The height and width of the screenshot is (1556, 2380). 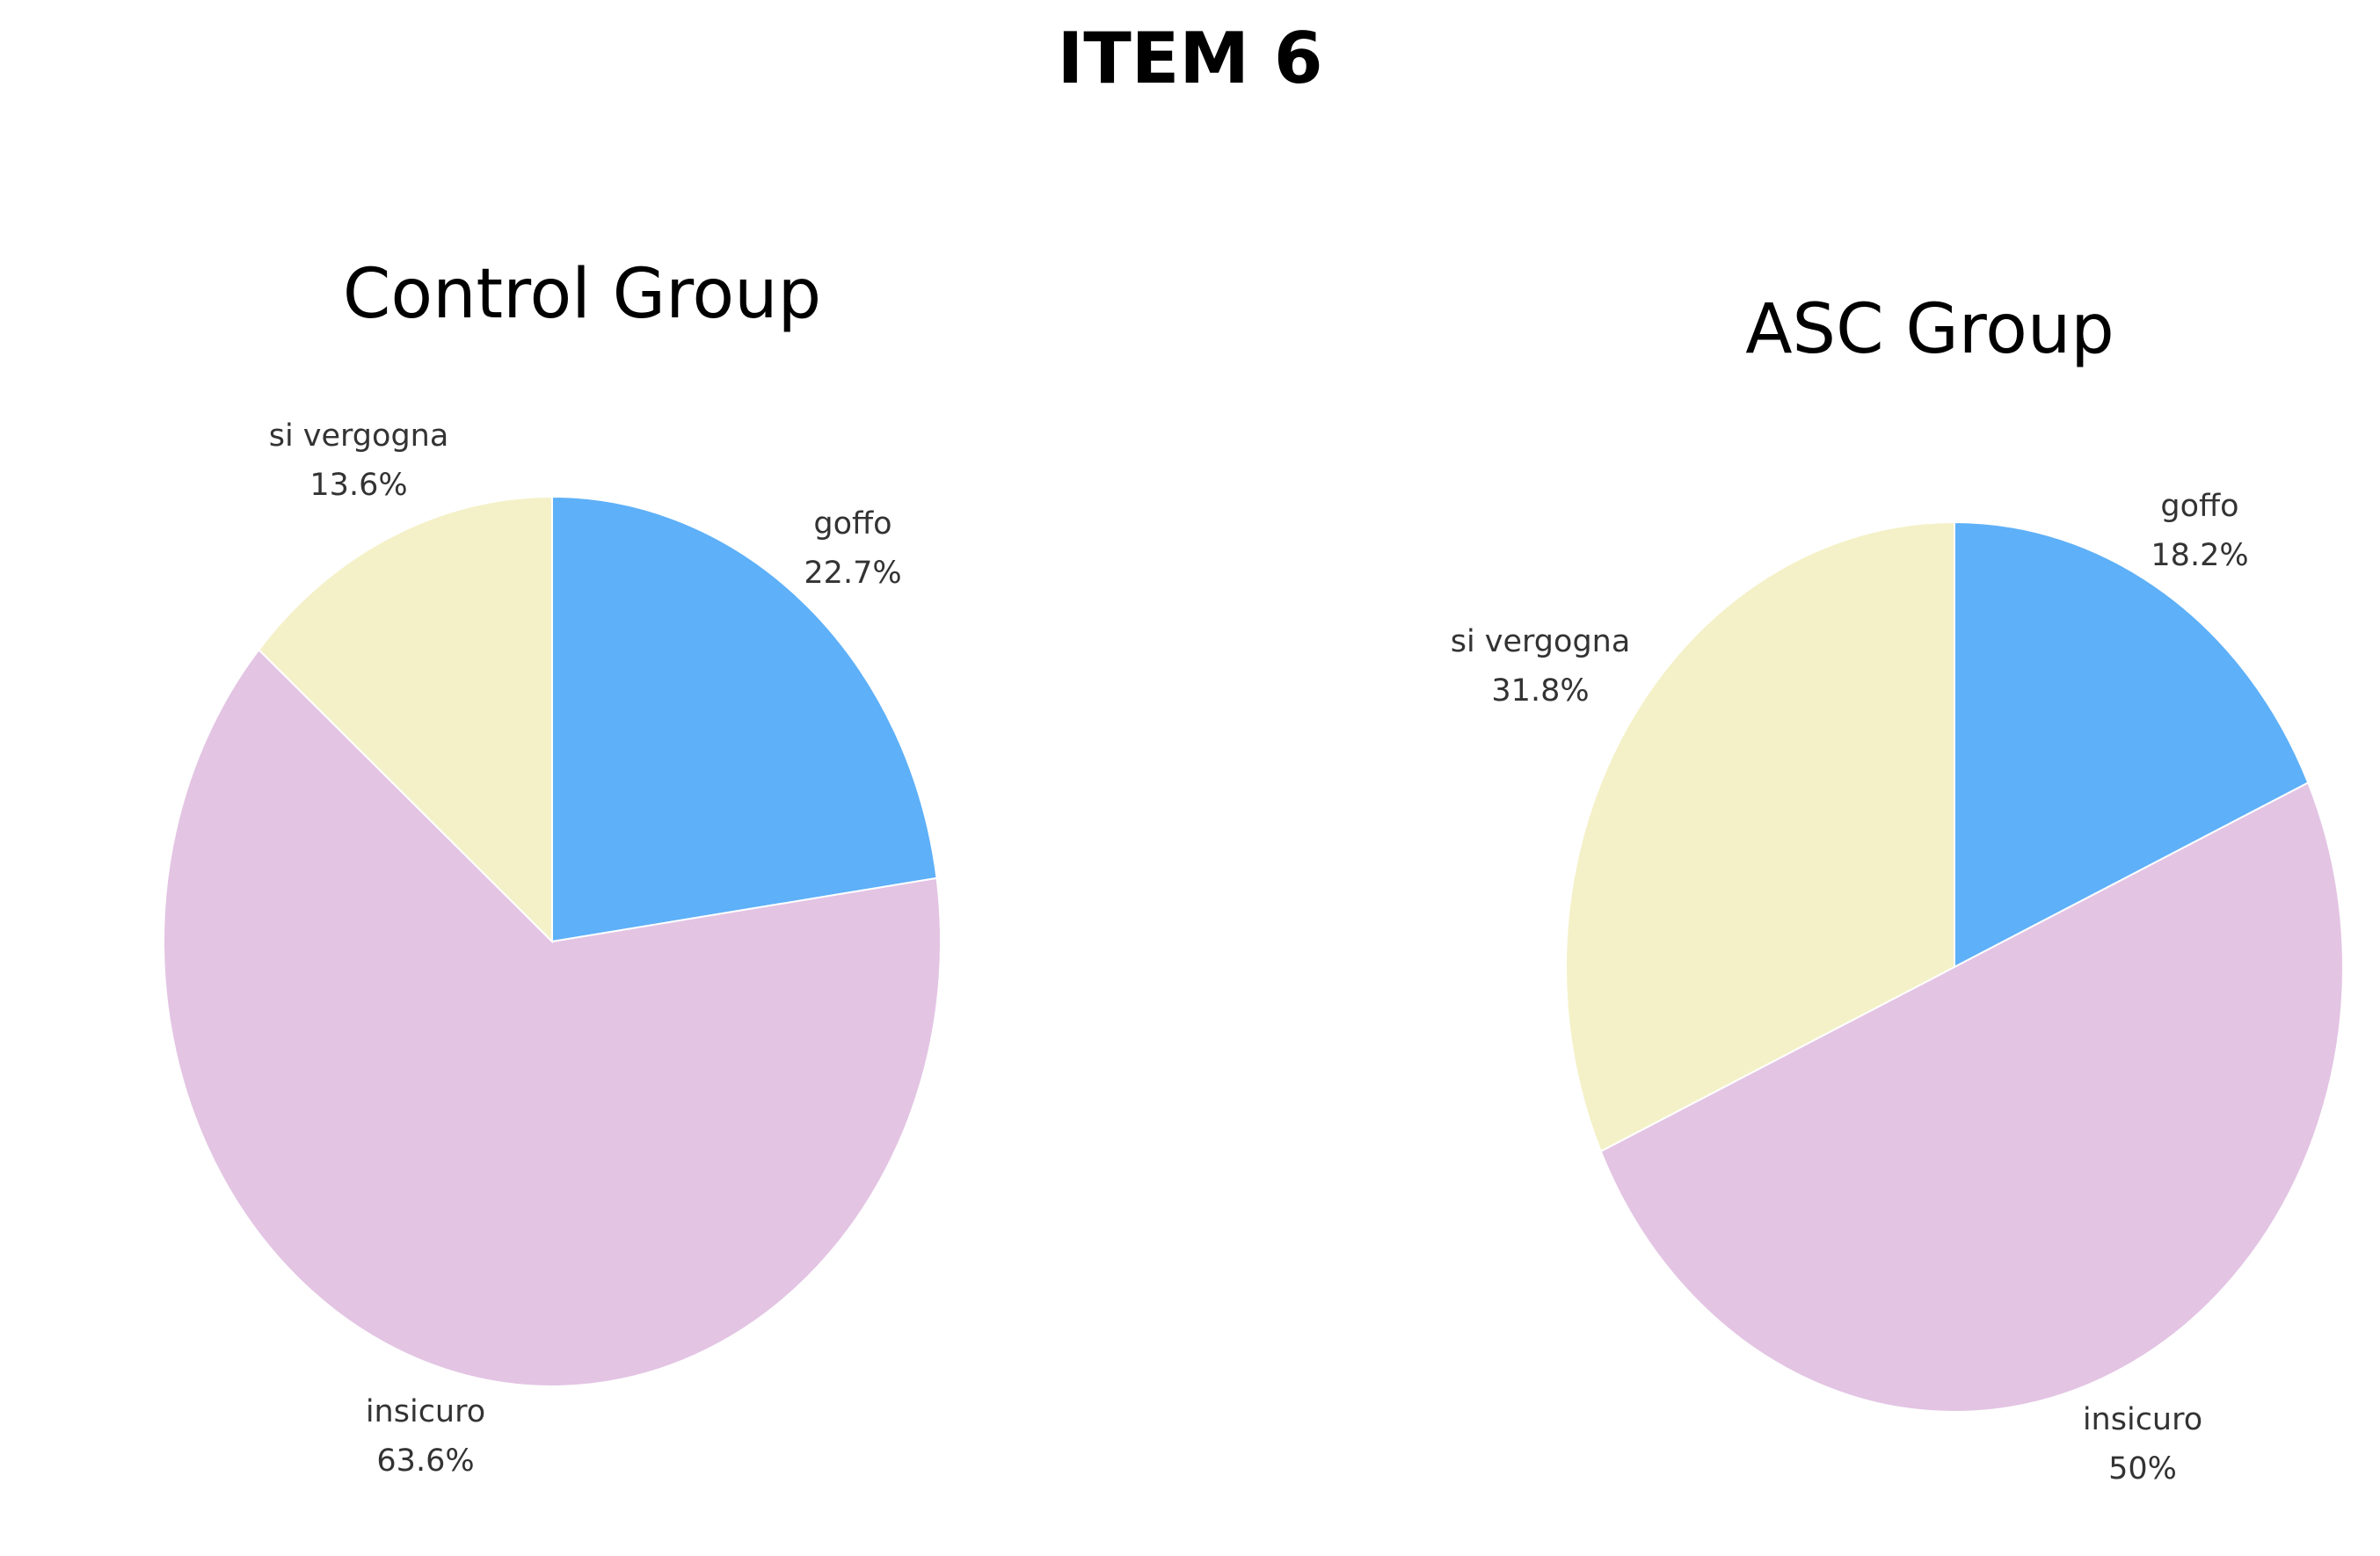 What do you see at coordinates (425, 1461) in the screenshot?
I see `label-pct: 63.6%` at bounding box center [425, 1461].